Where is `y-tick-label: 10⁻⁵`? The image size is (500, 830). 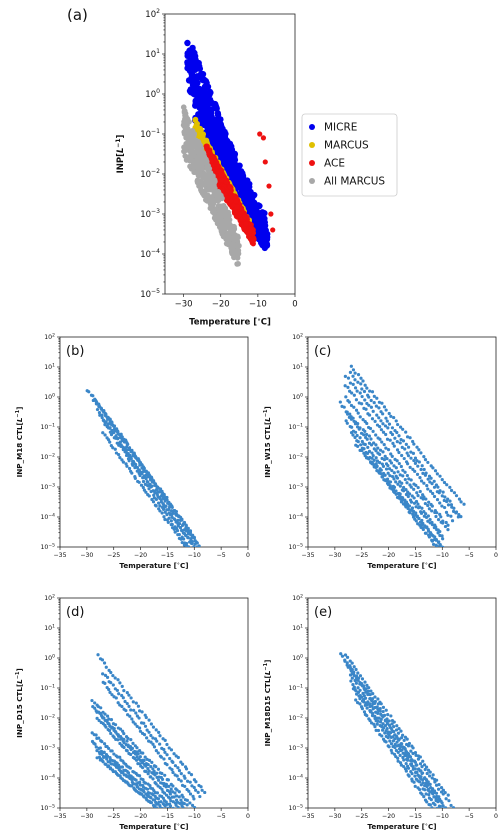 y-tick-label: 10⁻⁵ is located at coordinates (47, 546).